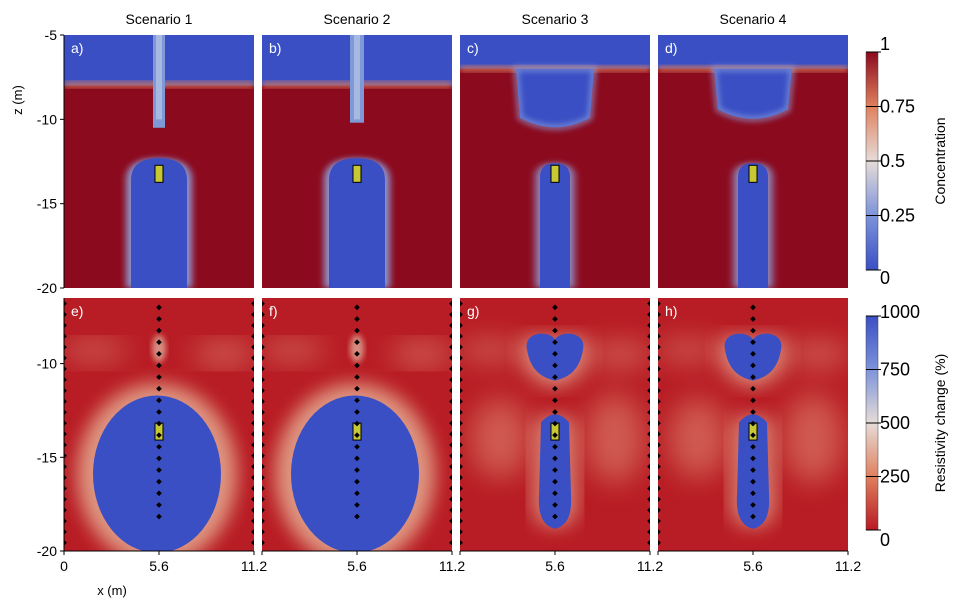  What do you see at coordinates (357, 161) in the screenshot?
I see `panel-concentration-2: b)` at bounding box center [357, 161].